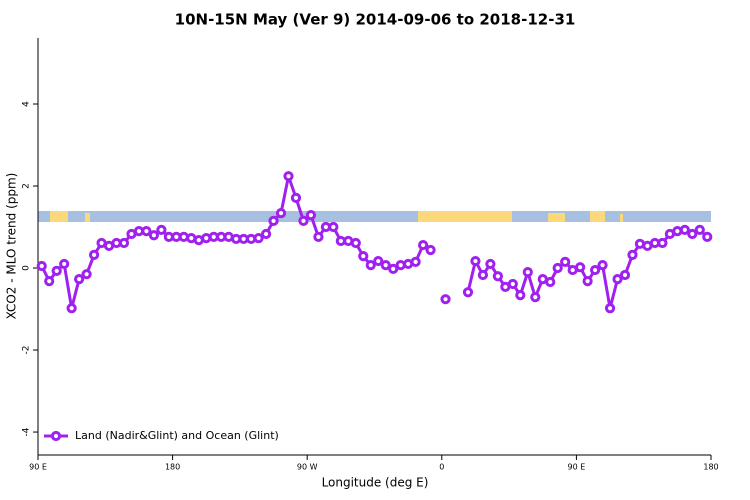 The width and height of the screenshot is (750, 500). Describe the element at coordinates (27, 268) in the screenshot. I see `y-tick-label: 0` at that location.